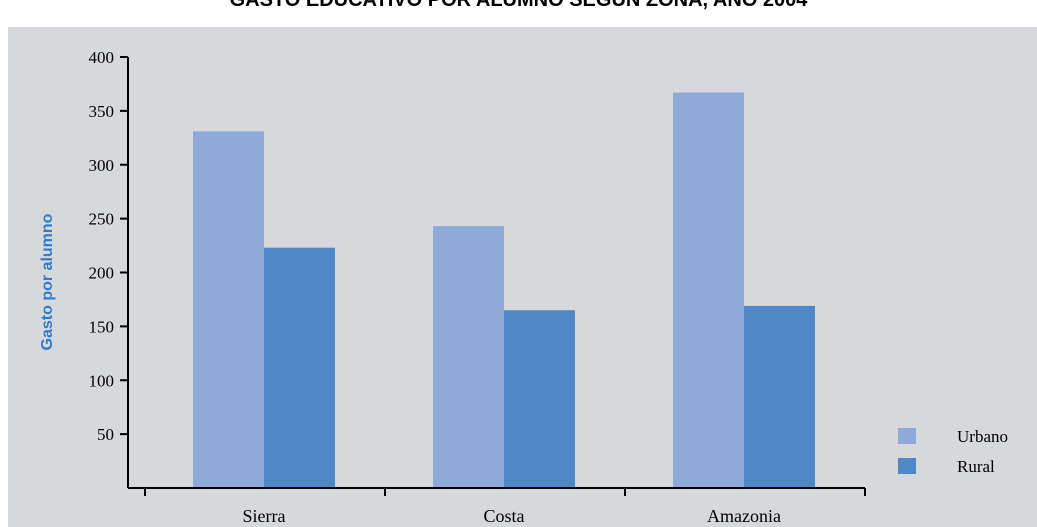 Image resolution: width=1037 pixels, height=527 pixels. What do you see at coordinates (102, 111) in the screenshot?
I see `y-tick-label: 350` at bounding box center [102, 111].